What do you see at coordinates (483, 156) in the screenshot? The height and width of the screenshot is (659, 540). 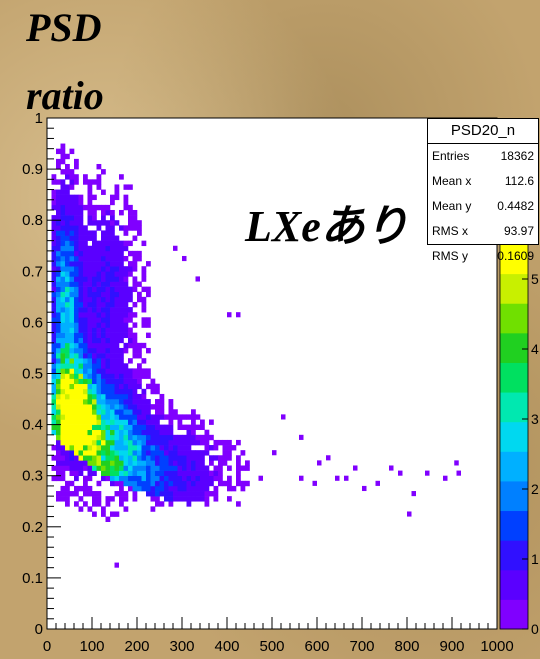 I see `stats-row-entries: Entries 18362` at bounding box center [483, 156].